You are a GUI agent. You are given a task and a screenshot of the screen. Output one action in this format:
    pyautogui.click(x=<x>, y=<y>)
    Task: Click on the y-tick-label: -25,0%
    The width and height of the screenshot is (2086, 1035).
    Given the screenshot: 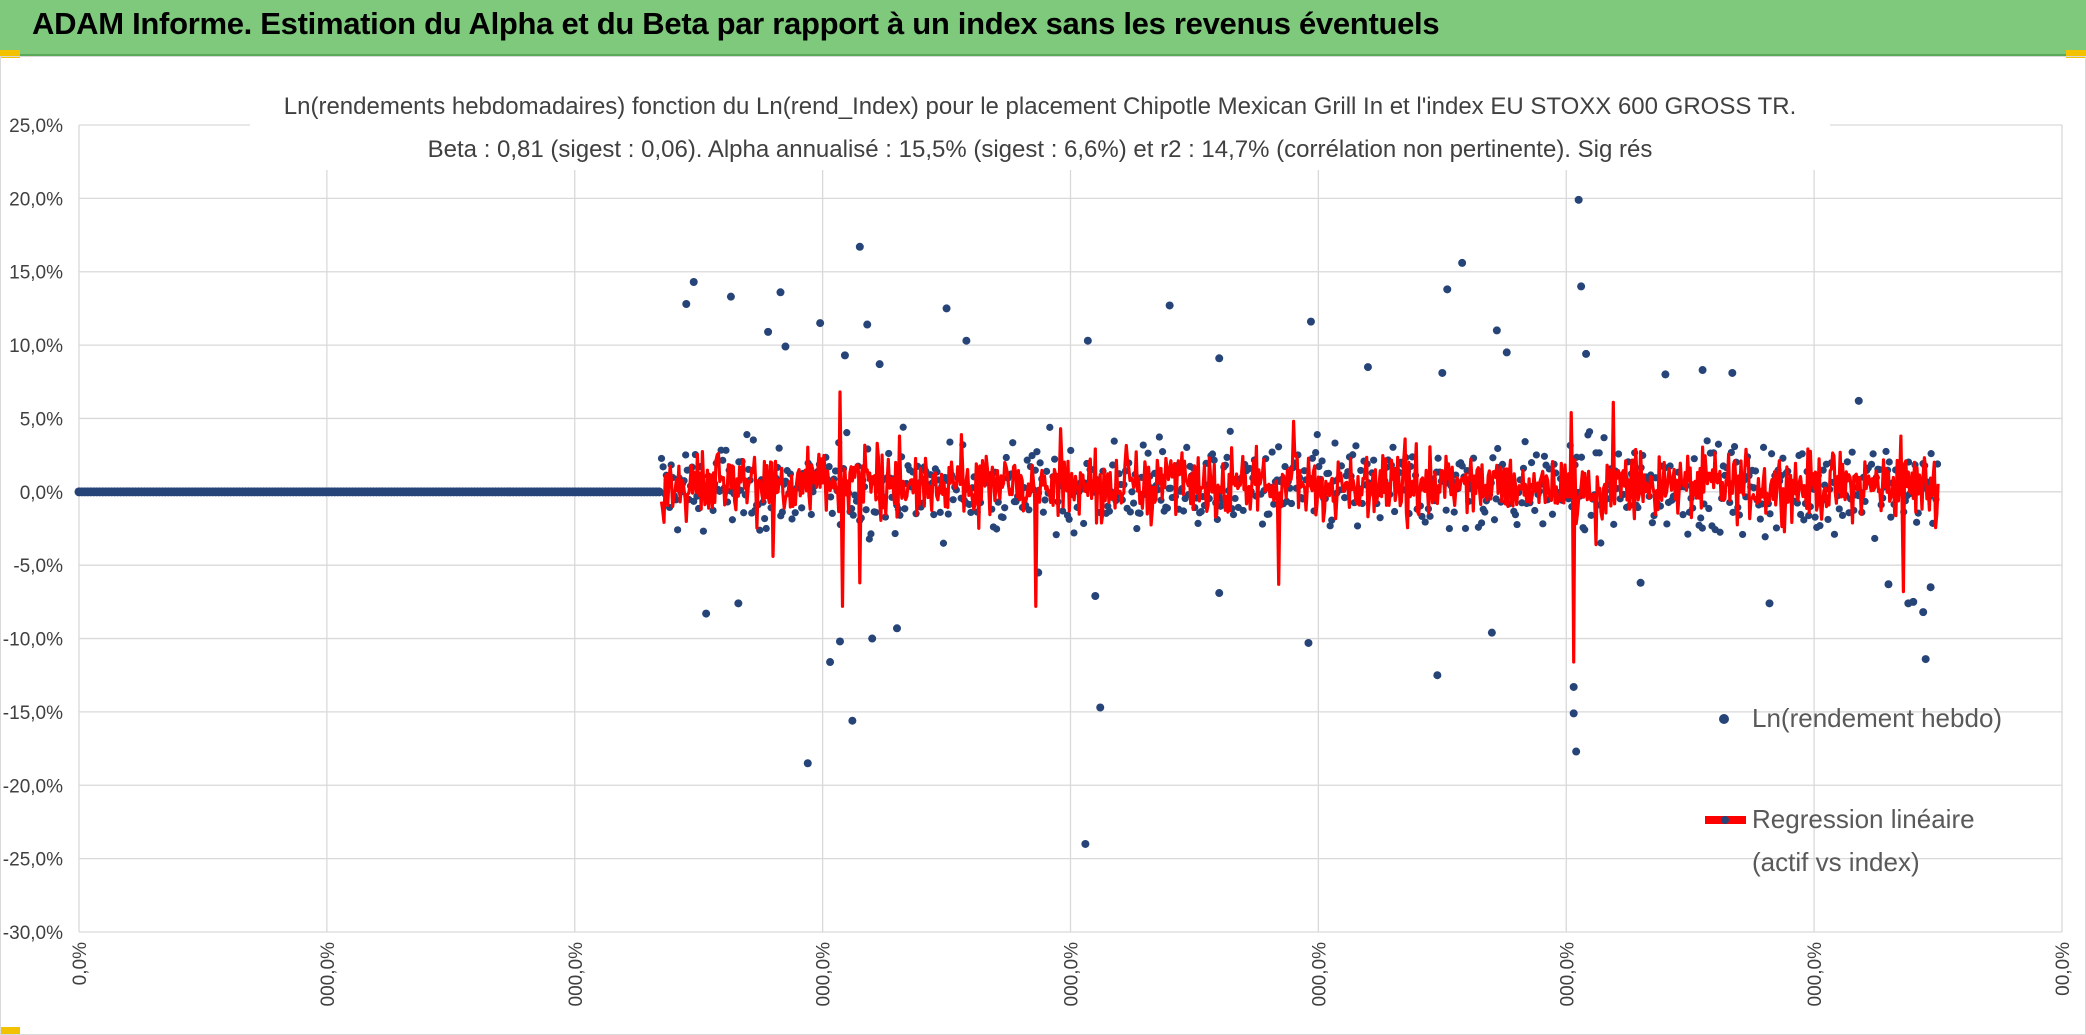 What is the action you would take?
    pyautogui.click(x=33, y=860)
    